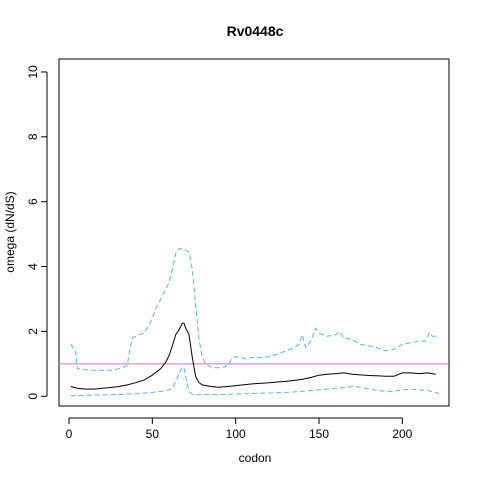  I want to click on x-tick-label: 200, so click(402, 434).